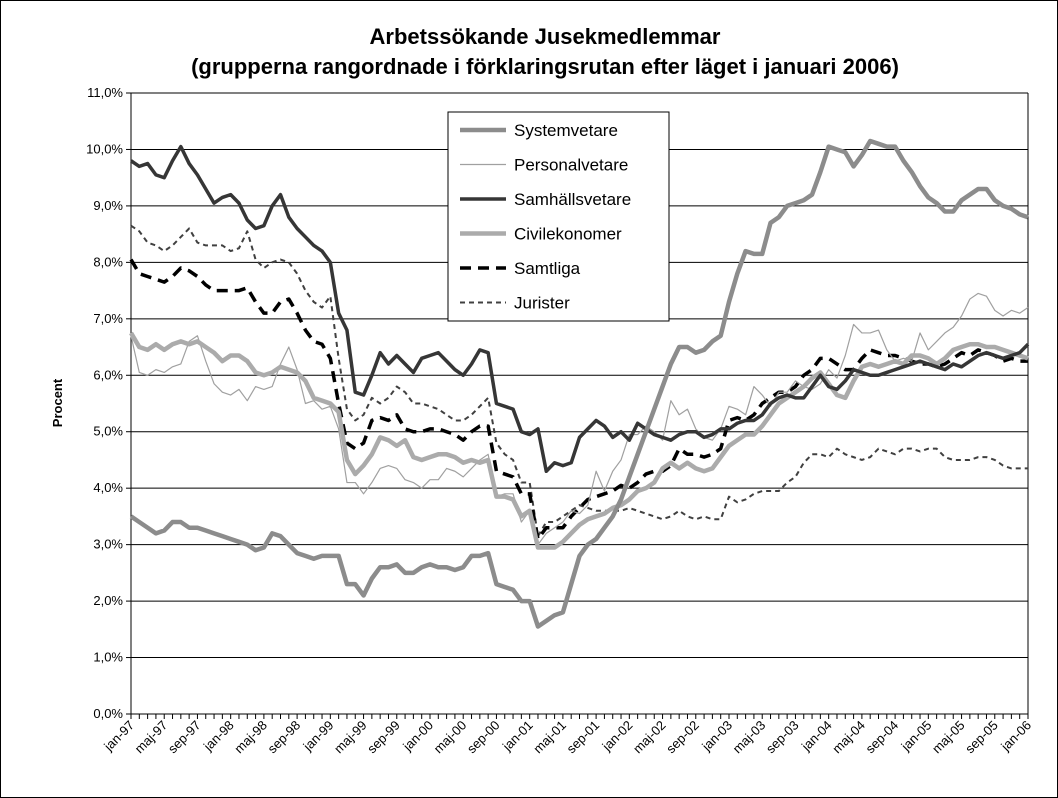  What do you see at coordinates (572, 199) in the screenshot?
I see `legend-label: Samhällsvetare` at bounding box center [572, 199].